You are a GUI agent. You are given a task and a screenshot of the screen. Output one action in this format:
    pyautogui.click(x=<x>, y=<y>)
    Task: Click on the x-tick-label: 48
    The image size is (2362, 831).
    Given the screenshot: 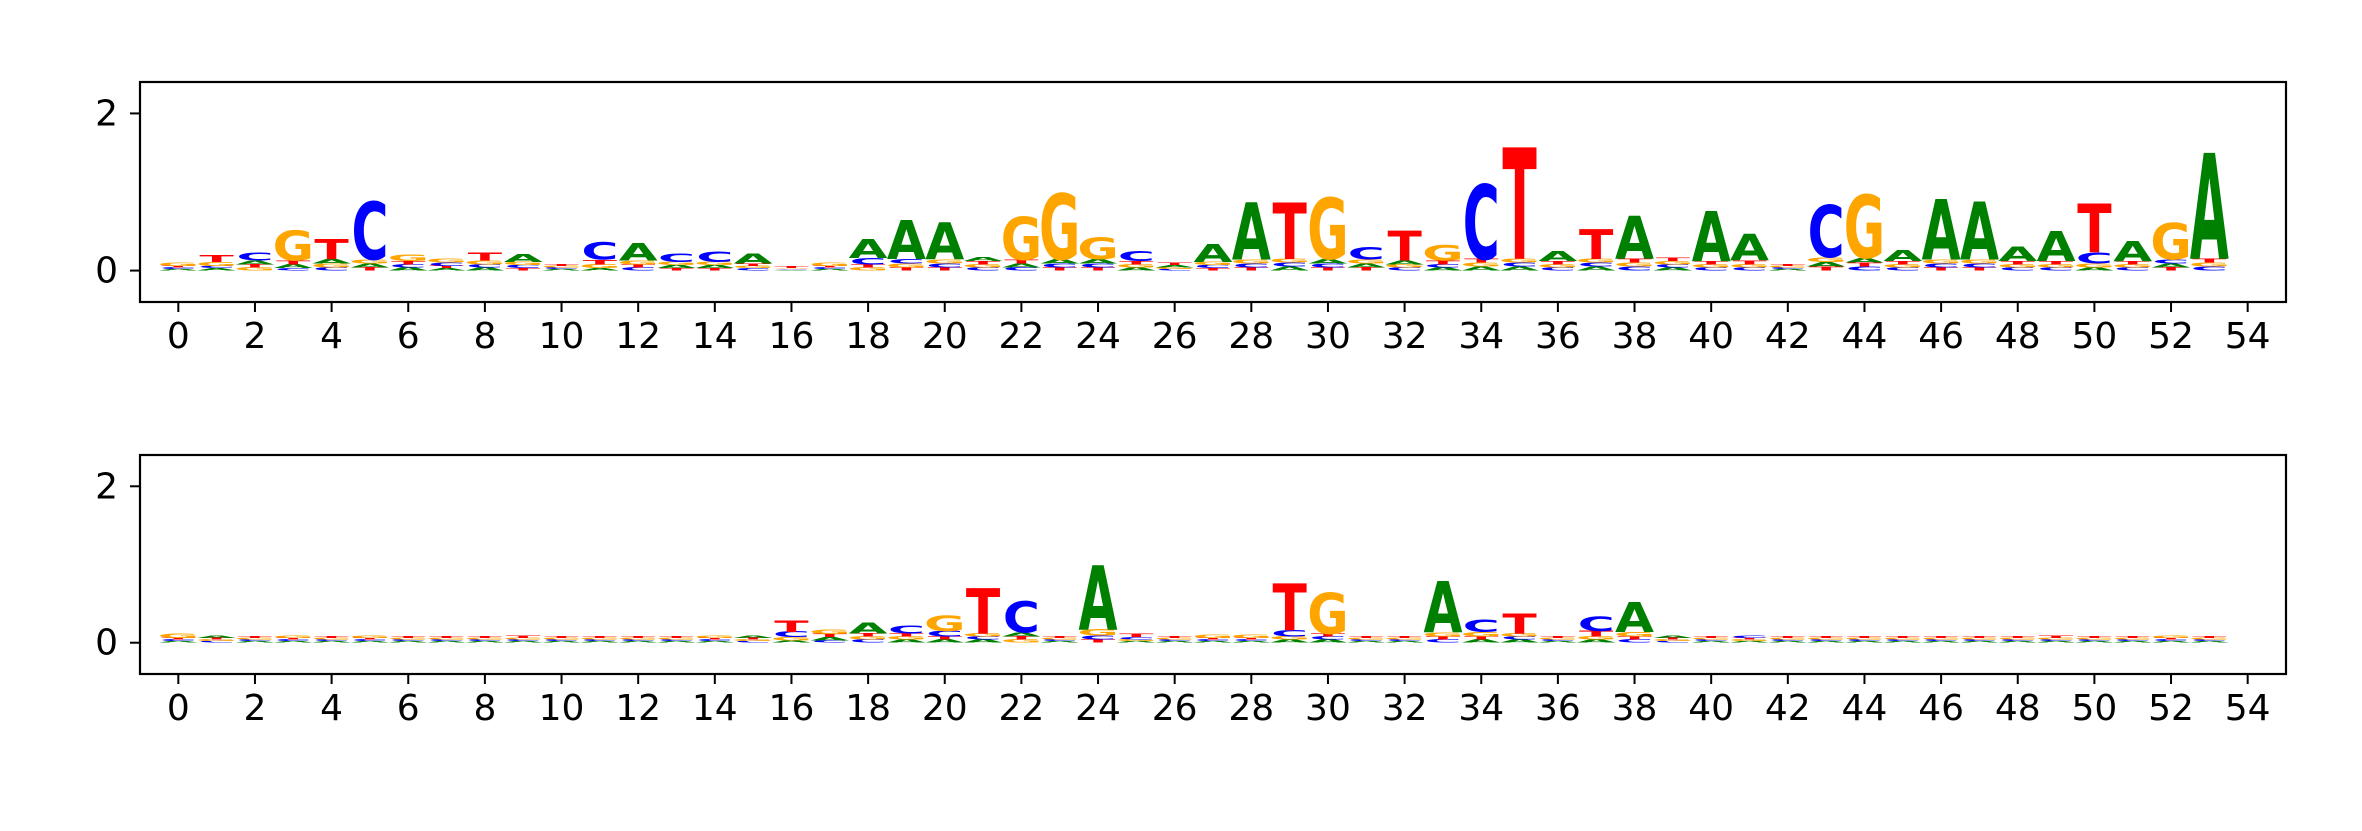 What is the action you would take?
    pyautogui.click(x=2018, y=708)
    